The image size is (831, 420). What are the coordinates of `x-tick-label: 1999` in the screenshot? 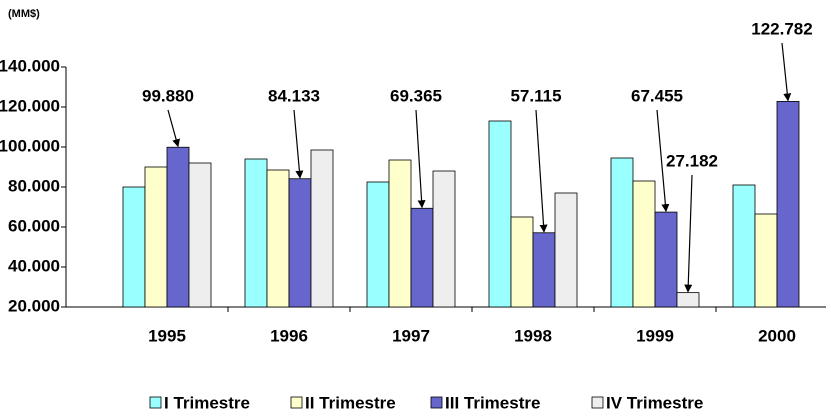 It's located at (655, 335).